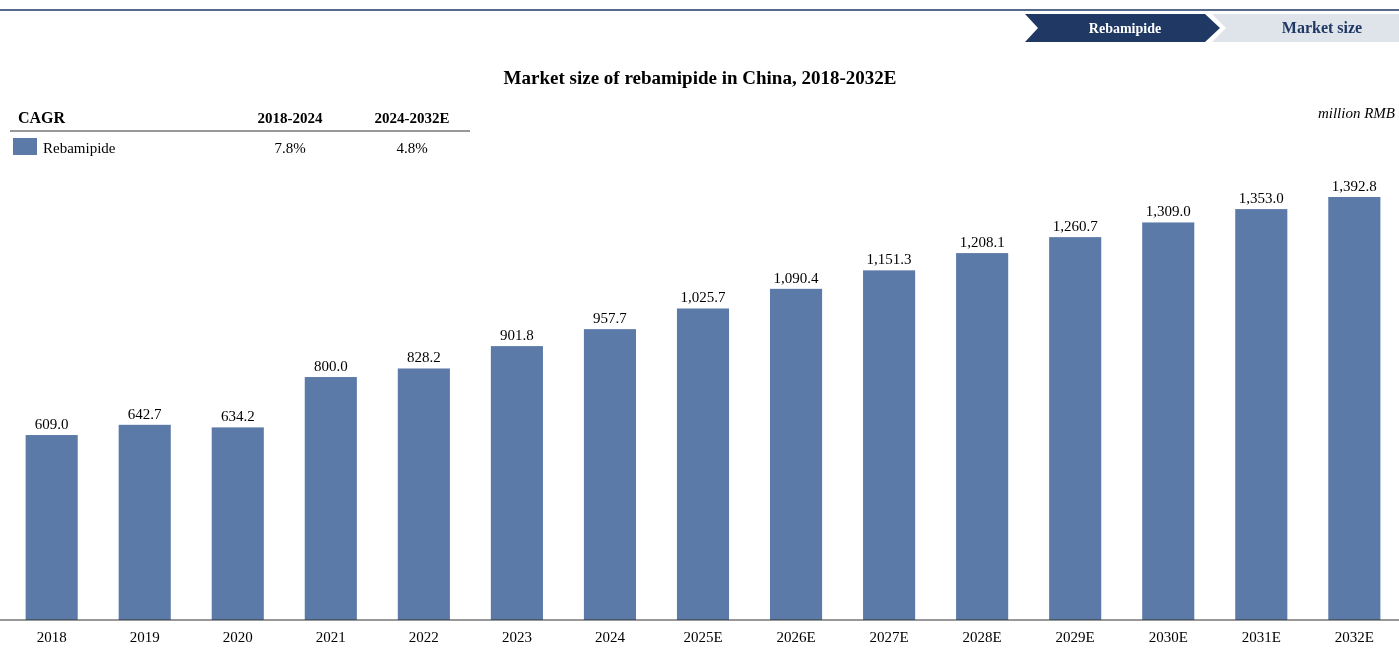 This screenshot has width=1399, height=648. What do you see at coordinates (610, 318) in the screenshot?
I see `data-label: 957.7` at bounding box center [610, 318].